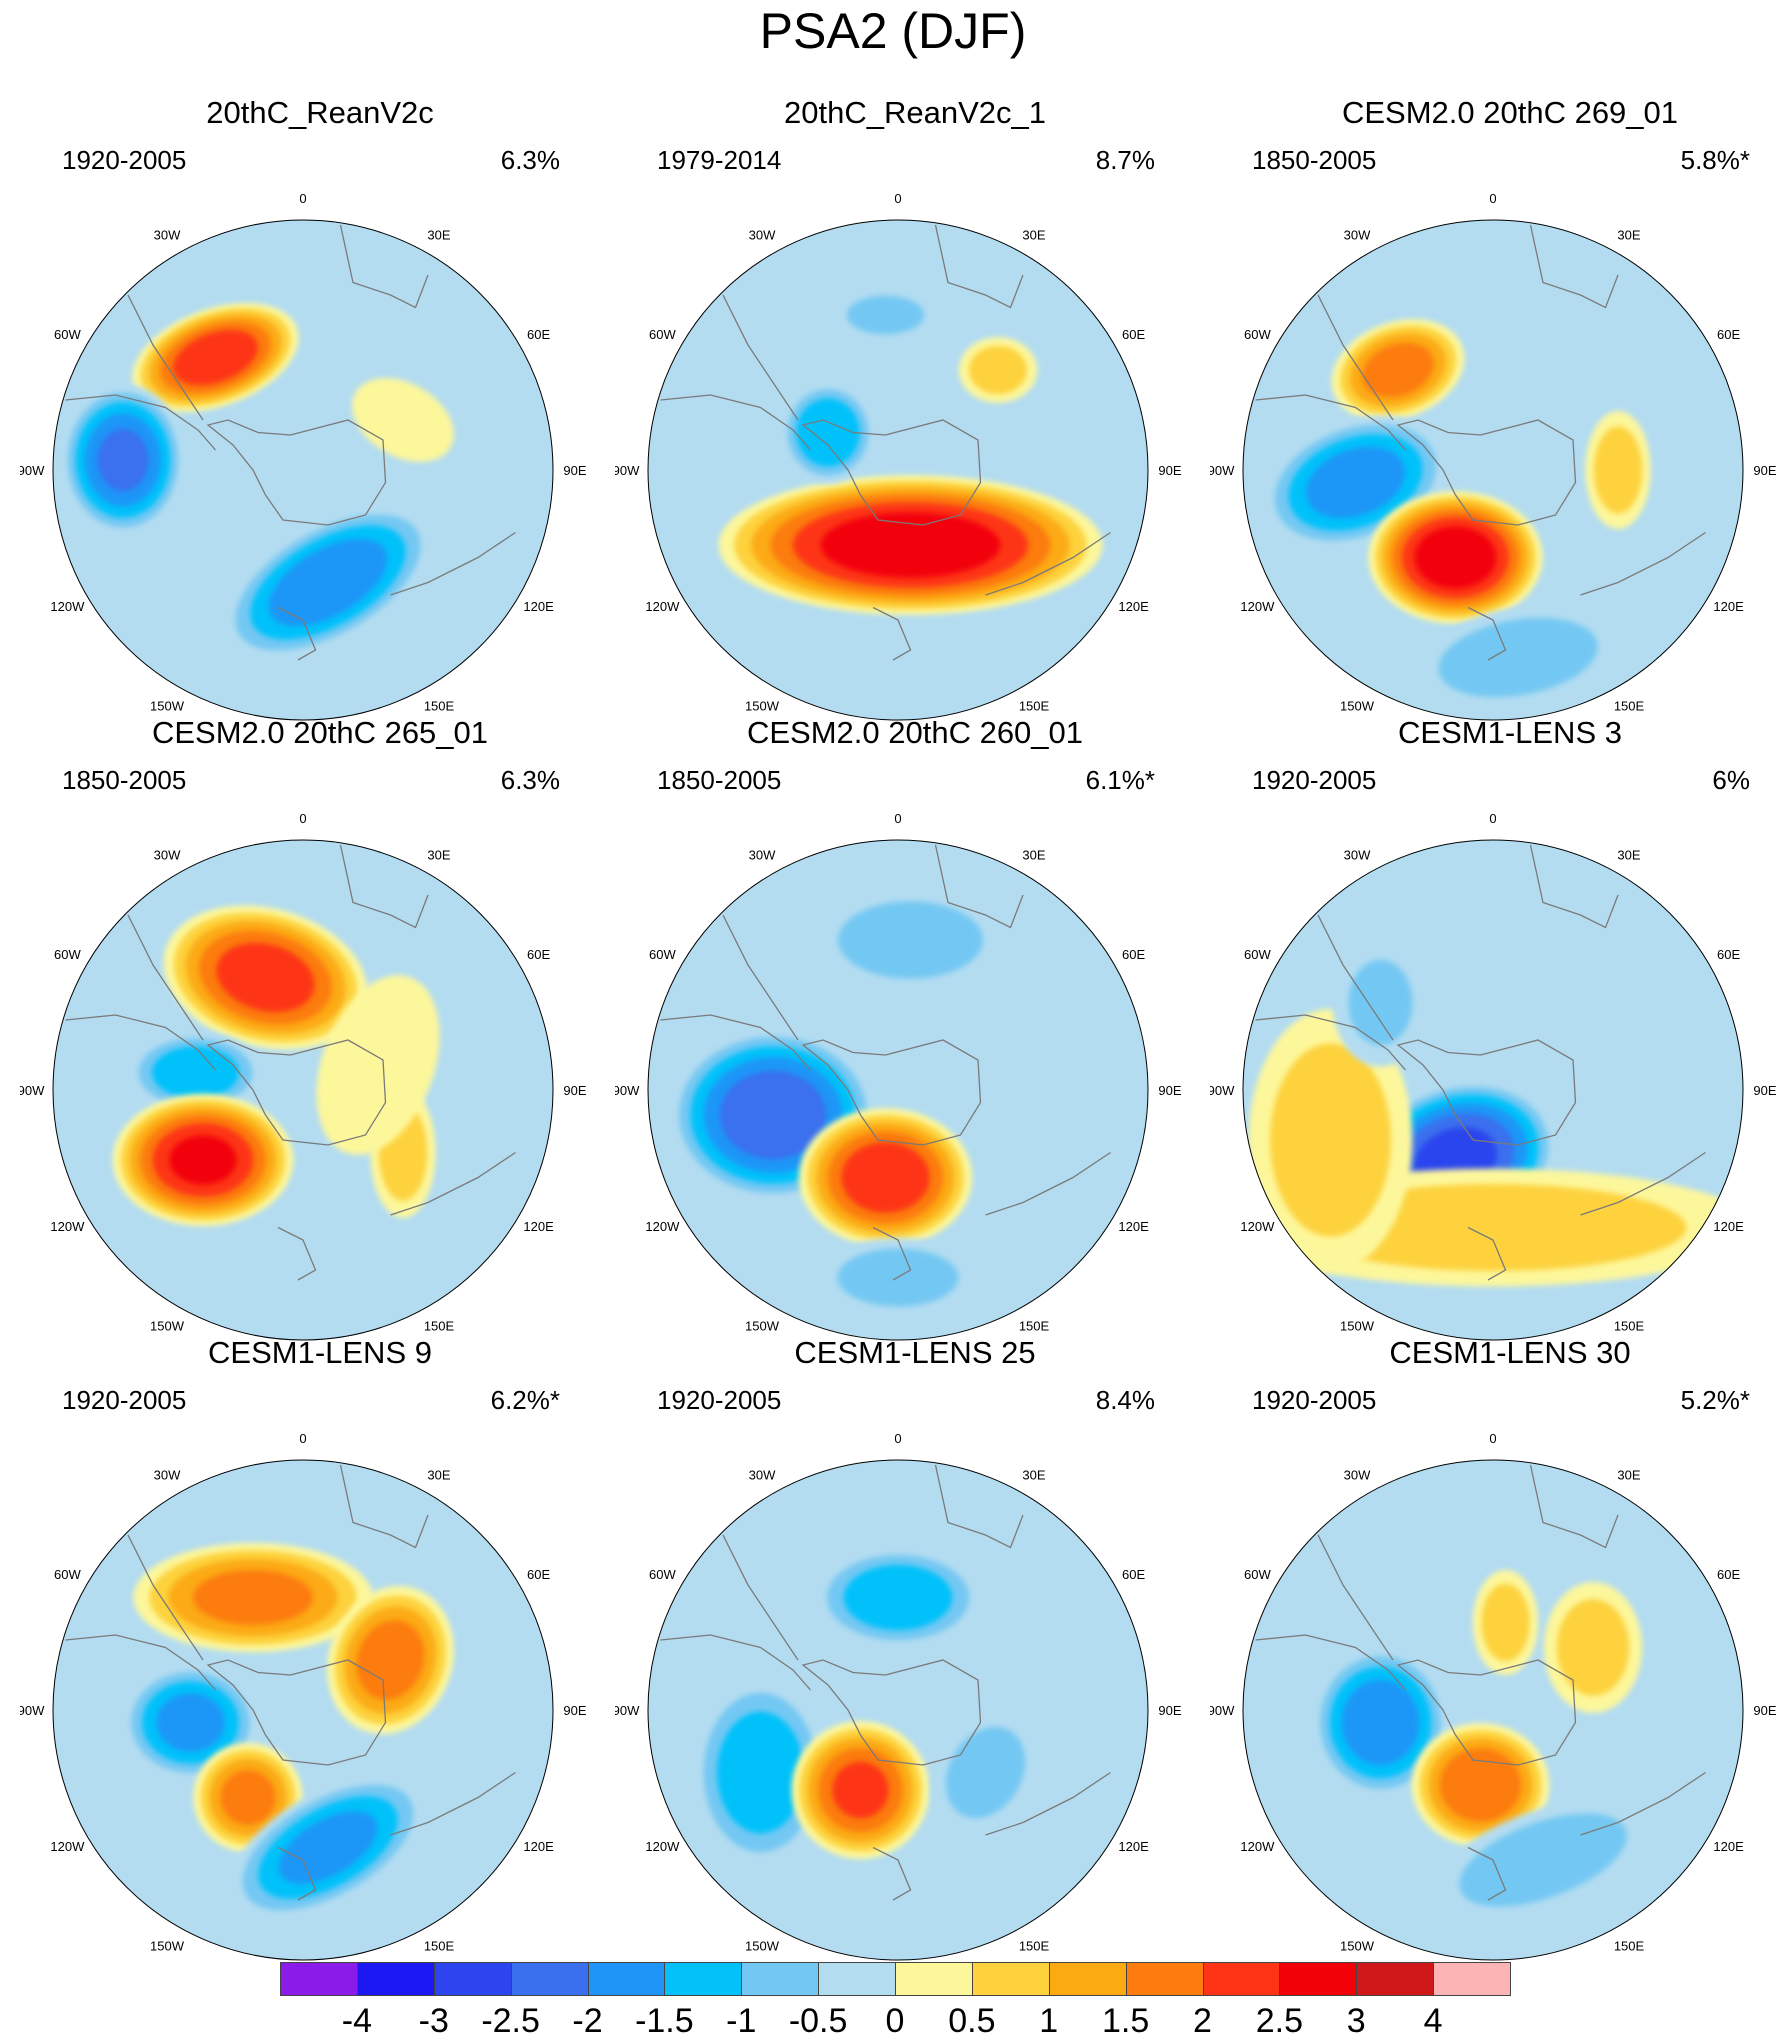 This screenshot has height=2042, width=1786. What do you see at coordinates (1033, 234) in the screenshot?
I see `longitude-label: 30E` at bounding box center [1033, 234].